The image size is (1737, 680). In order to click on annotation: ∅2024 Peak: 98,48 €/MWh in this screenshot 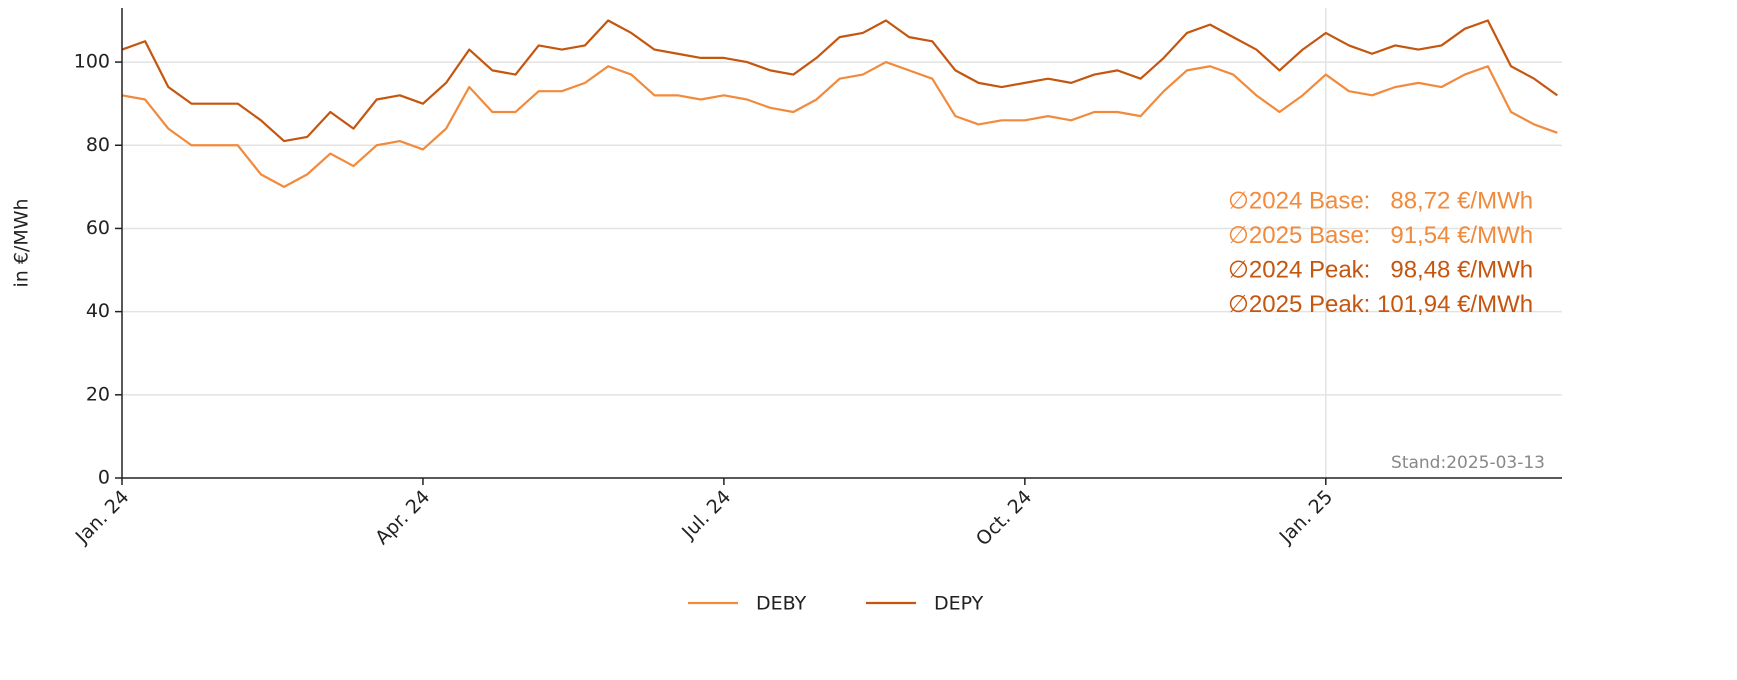, I will do `click(1380, 269)`.